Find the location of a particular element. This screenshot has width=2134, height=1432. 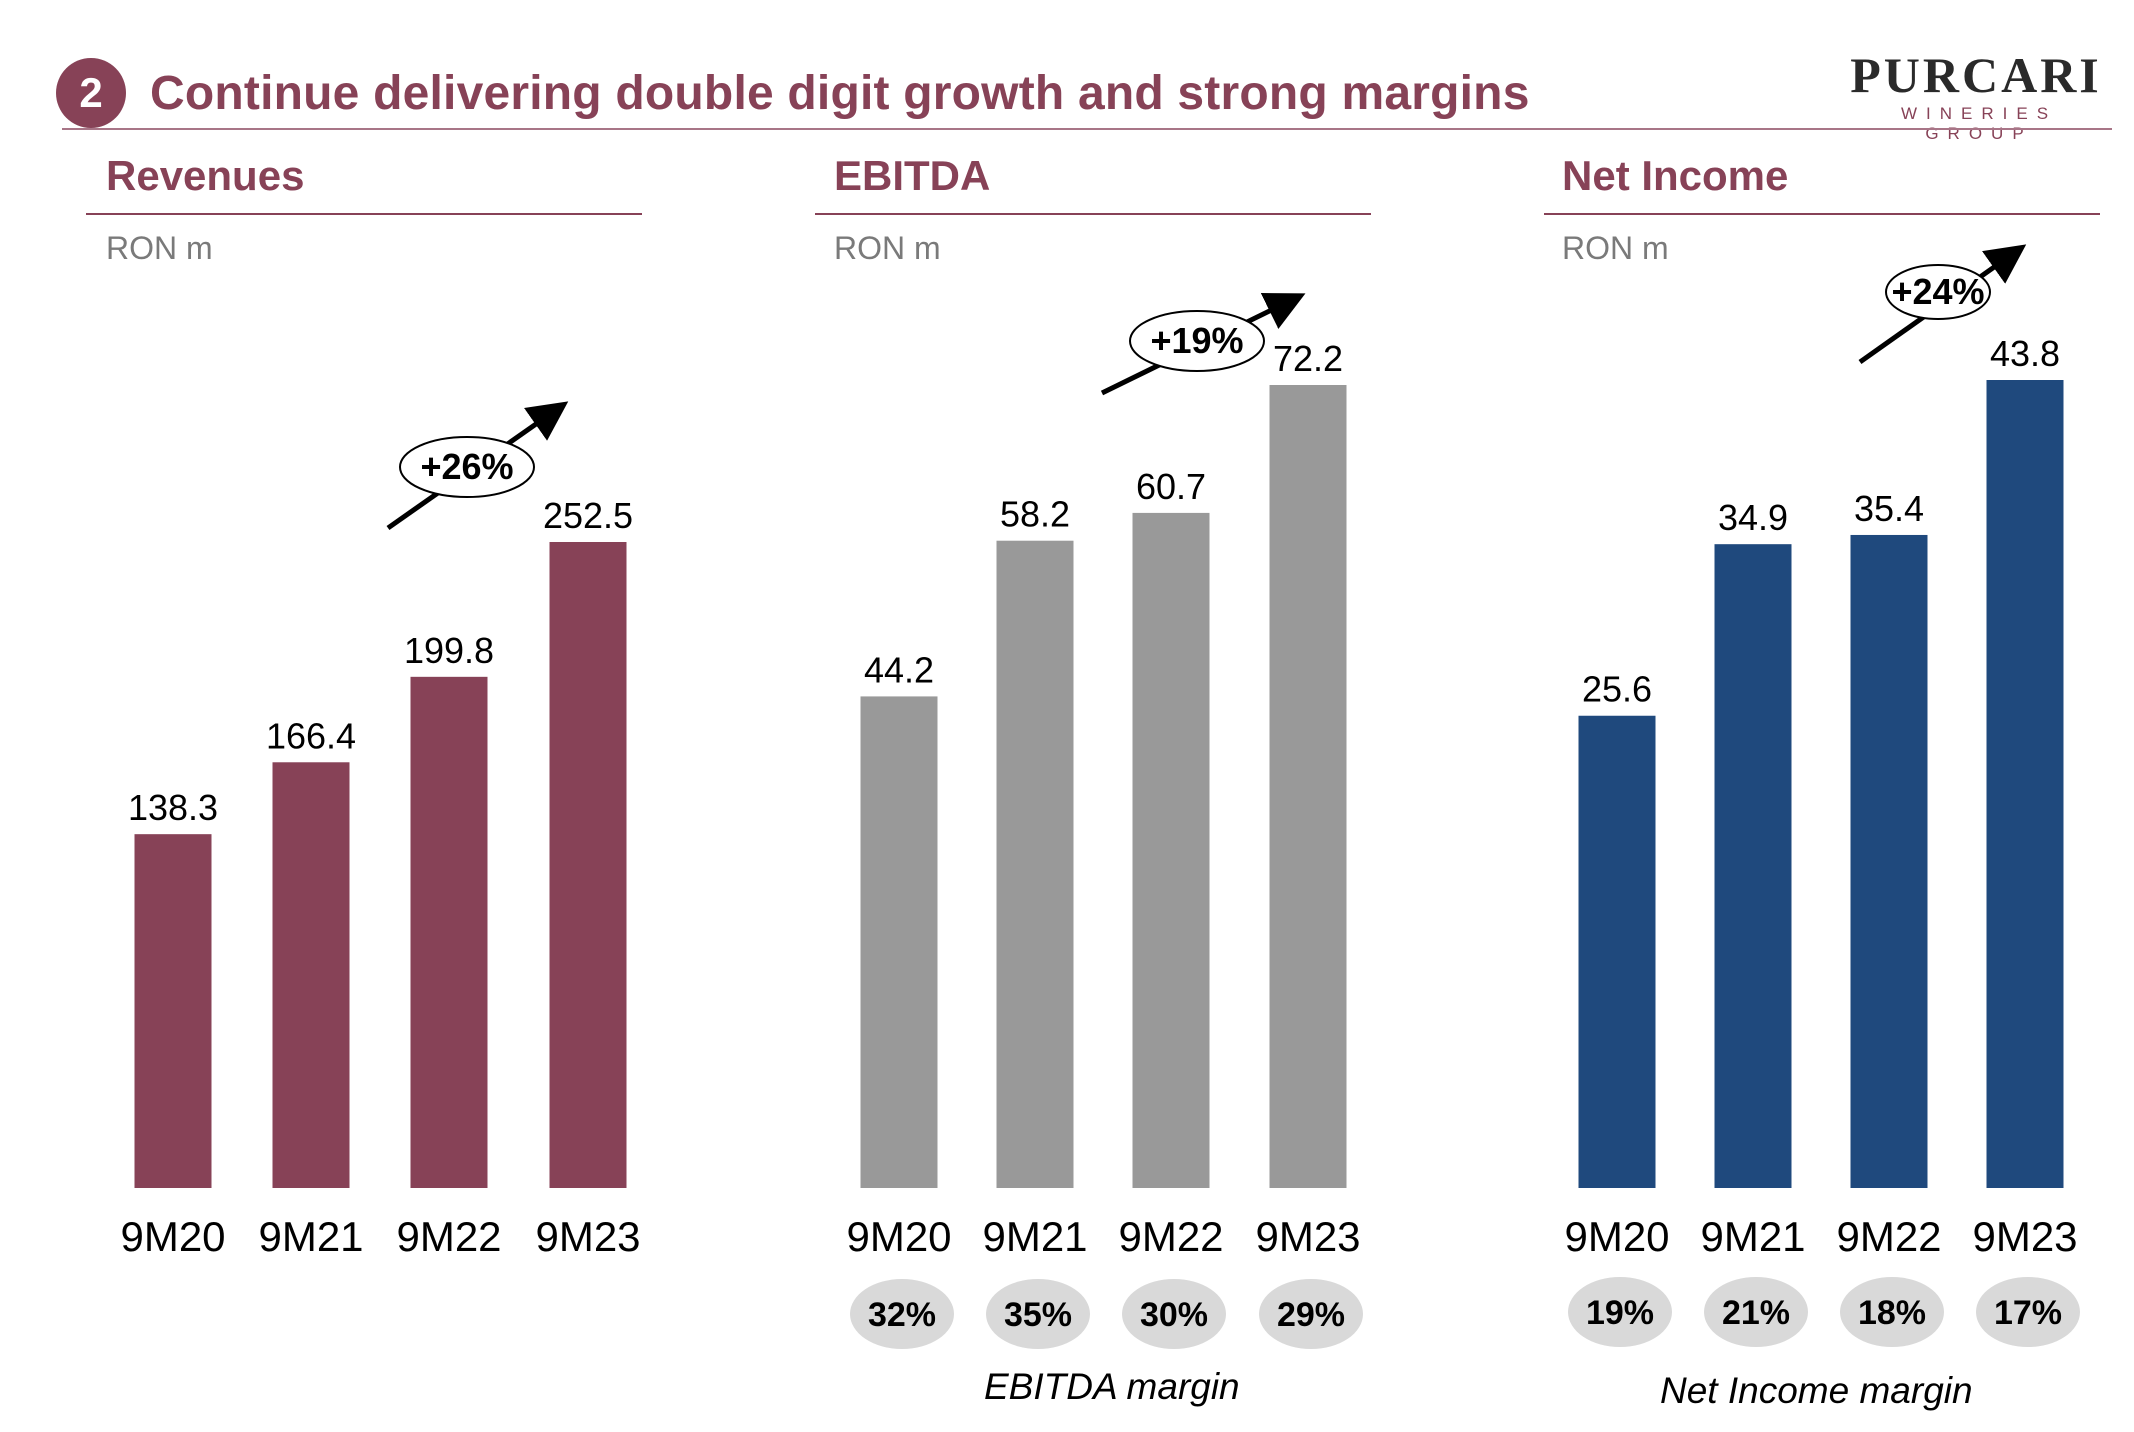

revenues-category-label-9M21: 9M21 is located at coordinates (310, 1236).